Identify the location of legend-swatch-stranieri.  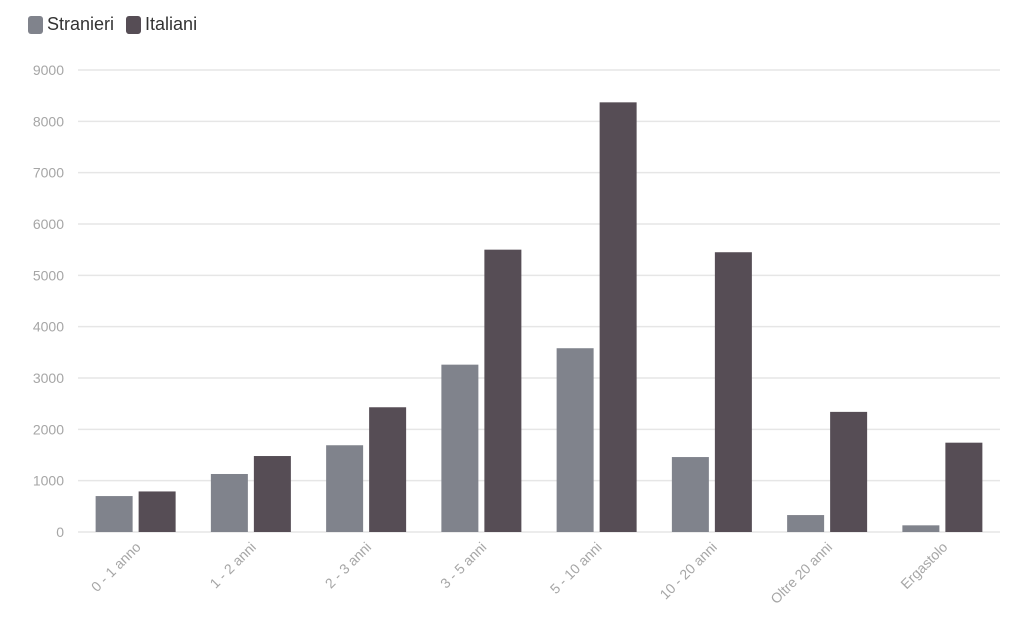
(35, 24).